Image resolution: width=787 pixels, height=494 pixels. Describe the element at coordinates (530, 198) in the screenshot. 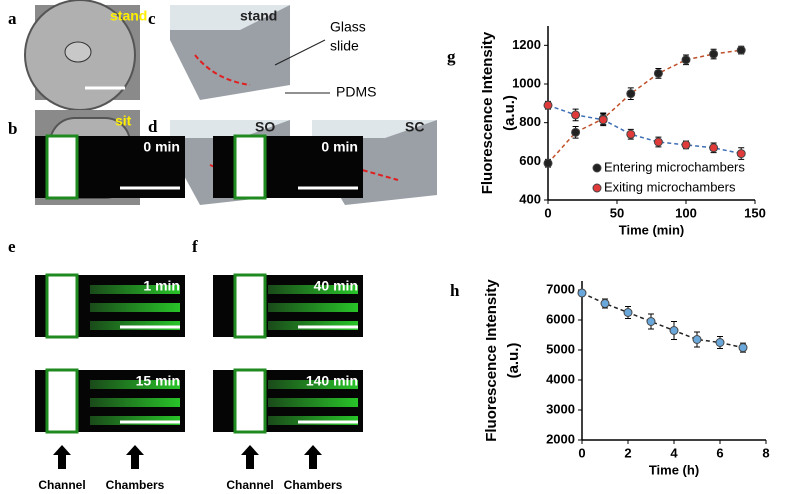

I see `y-tick-label: 400` at that location.